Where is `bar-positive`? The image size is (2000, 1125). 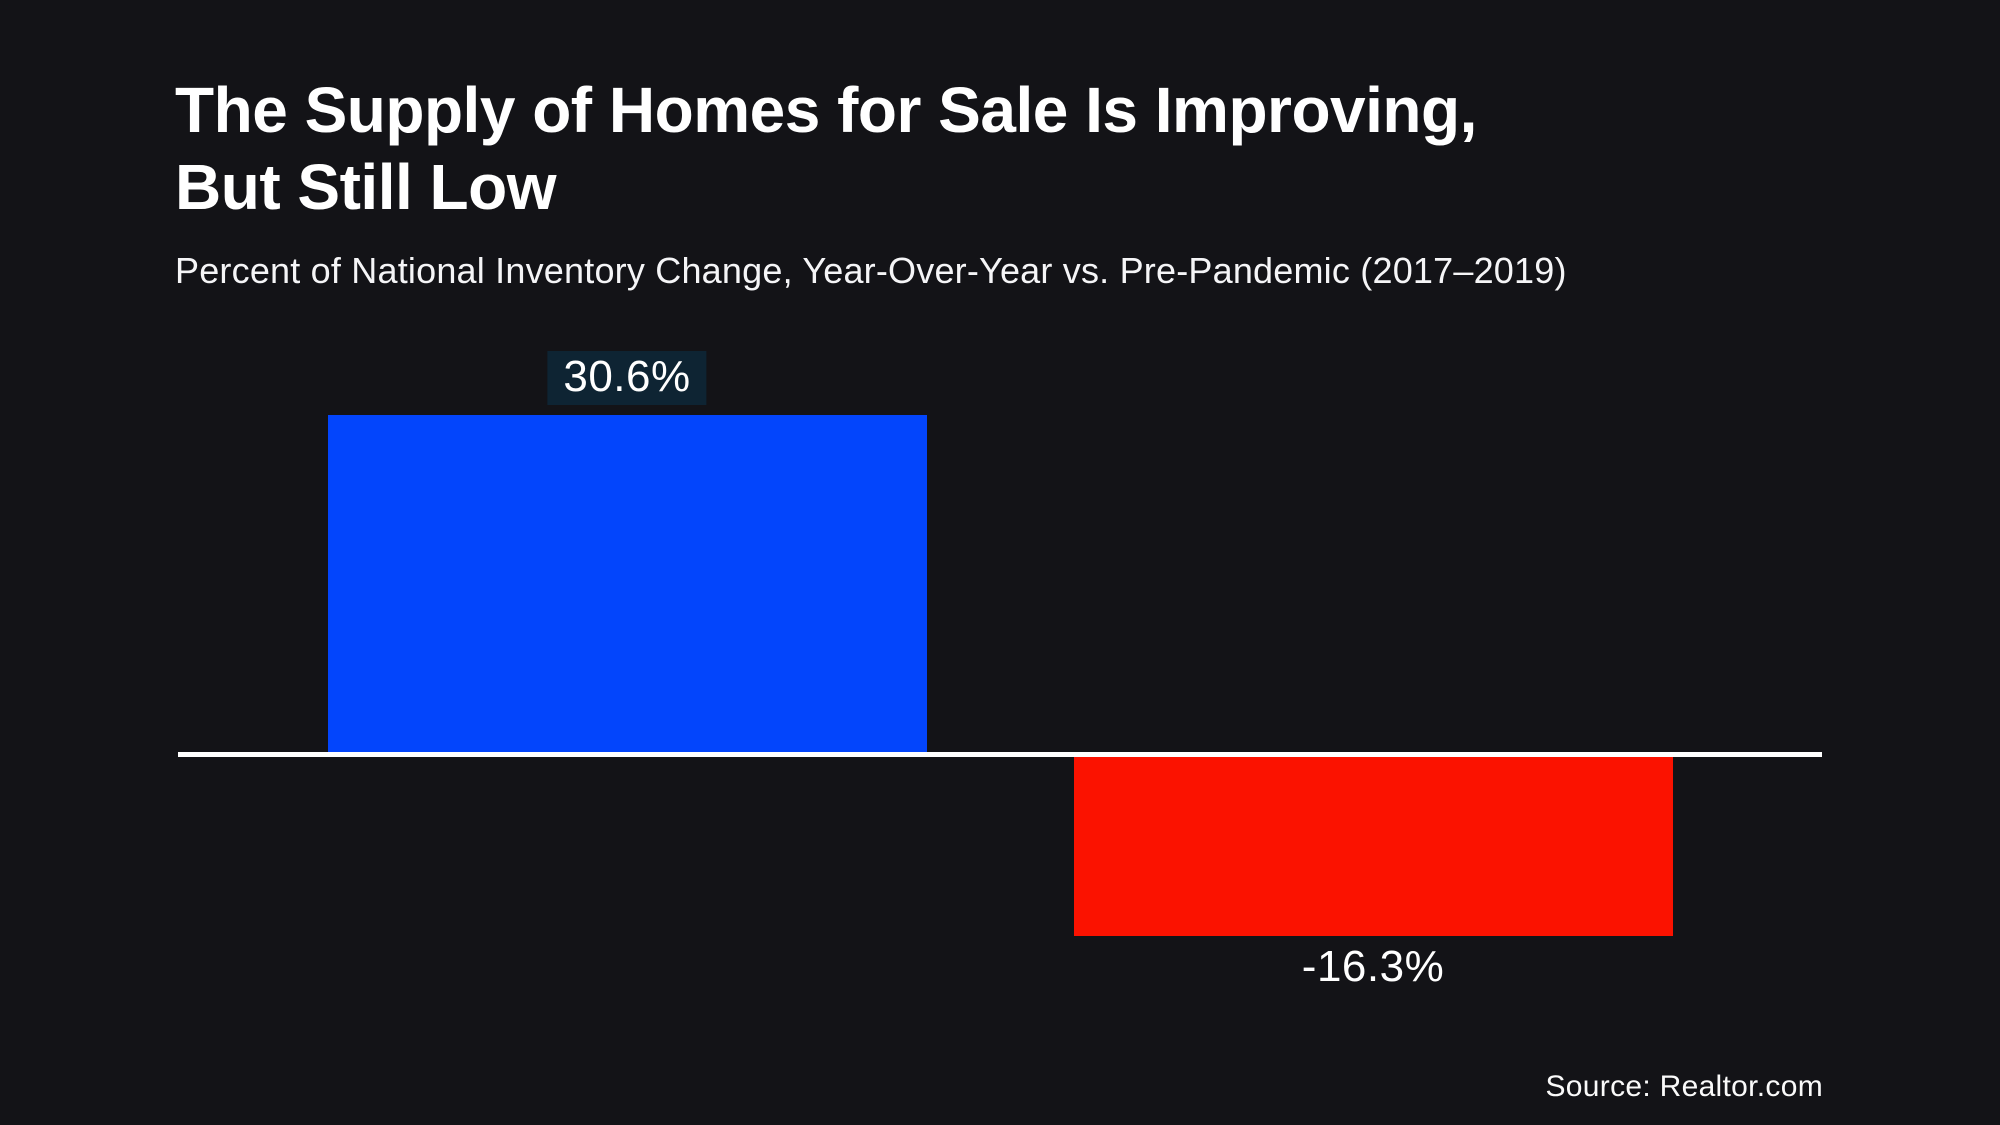
bar-positive is located at coordinates (627, 583).